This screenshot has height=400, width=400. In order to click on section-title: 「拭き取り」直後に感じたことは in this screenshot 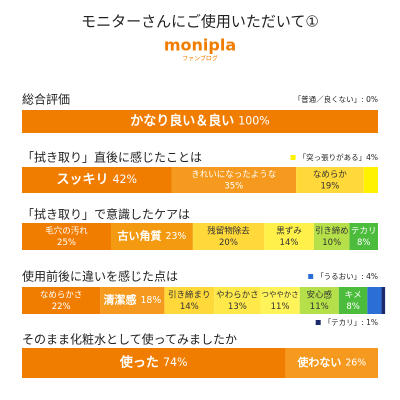, I will do `click(112, 157)`.